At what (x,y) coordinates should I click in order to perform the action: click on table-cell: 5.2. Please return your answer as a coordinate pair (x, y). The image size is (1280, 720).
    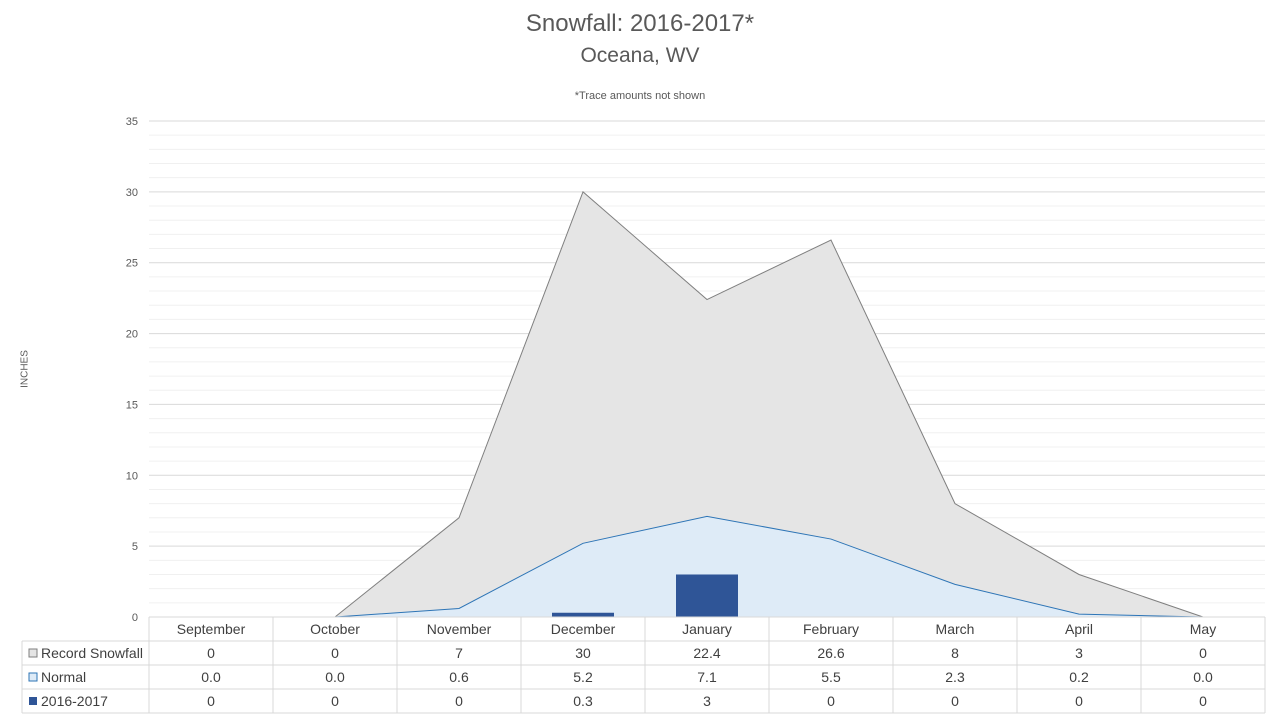
    Looking at the image, I should click on (583, 677).